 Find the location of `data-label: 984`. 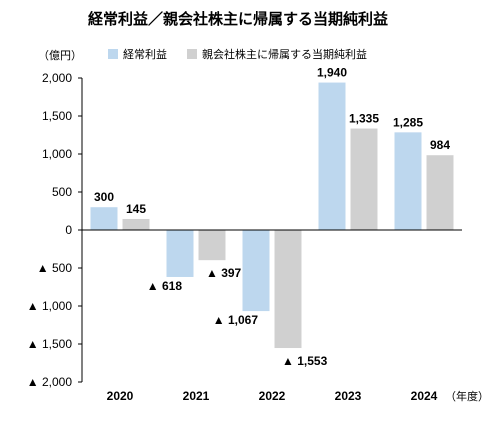

data-label: 984 is located at coordinates (440, 145).